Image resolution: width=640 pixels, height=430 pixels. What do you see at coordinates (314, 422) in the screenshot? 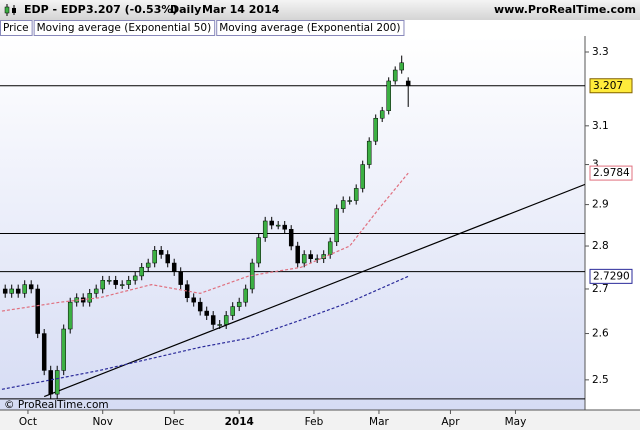
I see `x-tick-label: Feb` at bounding box center [314, 422].